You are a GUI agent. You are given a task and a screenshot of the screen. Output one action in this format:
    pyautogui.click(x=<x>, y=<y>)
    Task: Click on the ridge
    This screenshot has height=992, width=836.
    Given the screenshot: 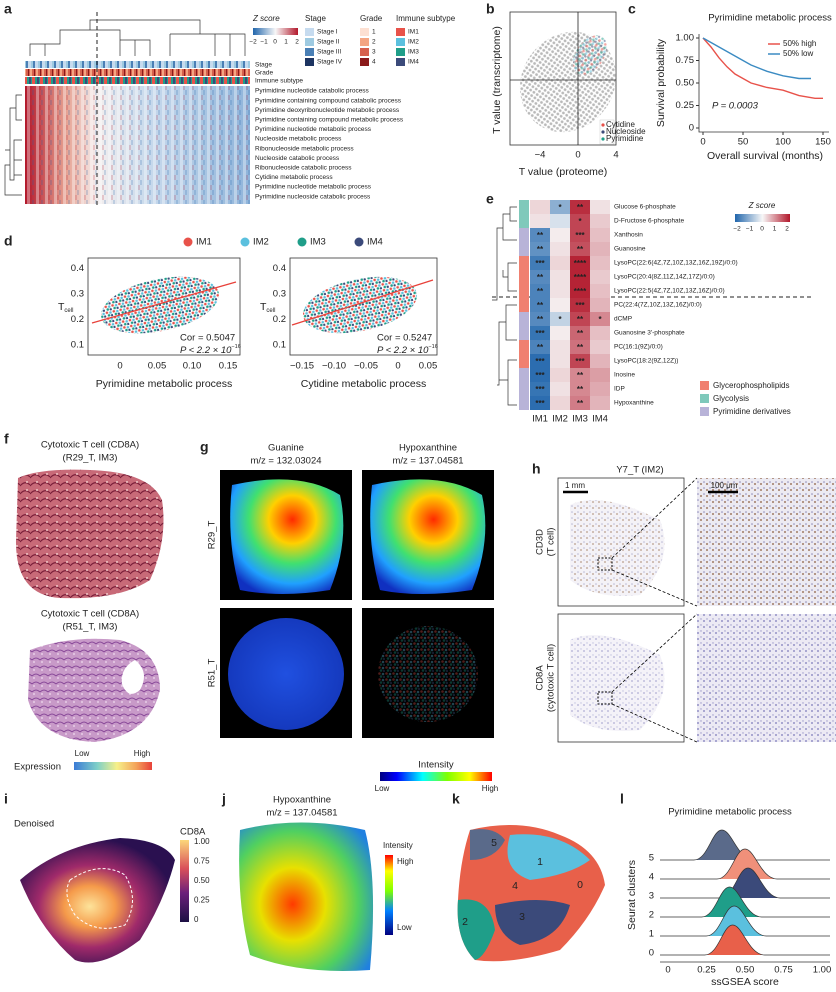 What is the action you would take?
    pyautogui.click(x=745, y=883)
    